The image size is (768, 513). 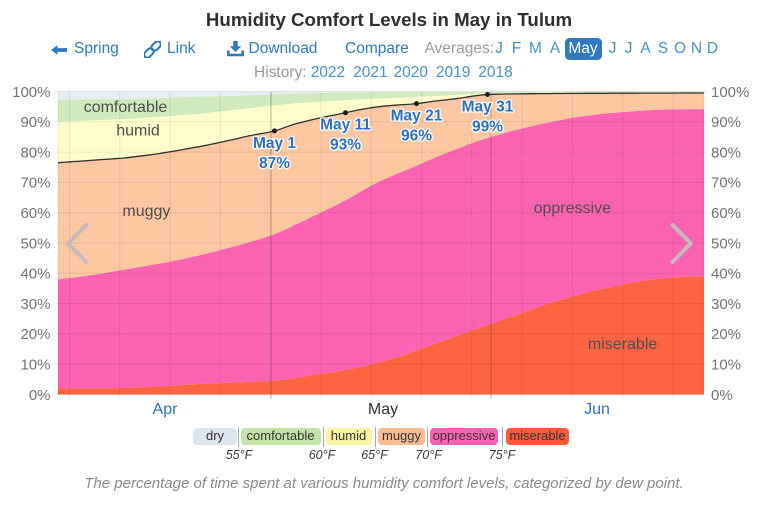 I want to click on svg-text: May, so click(x=383, y=409).